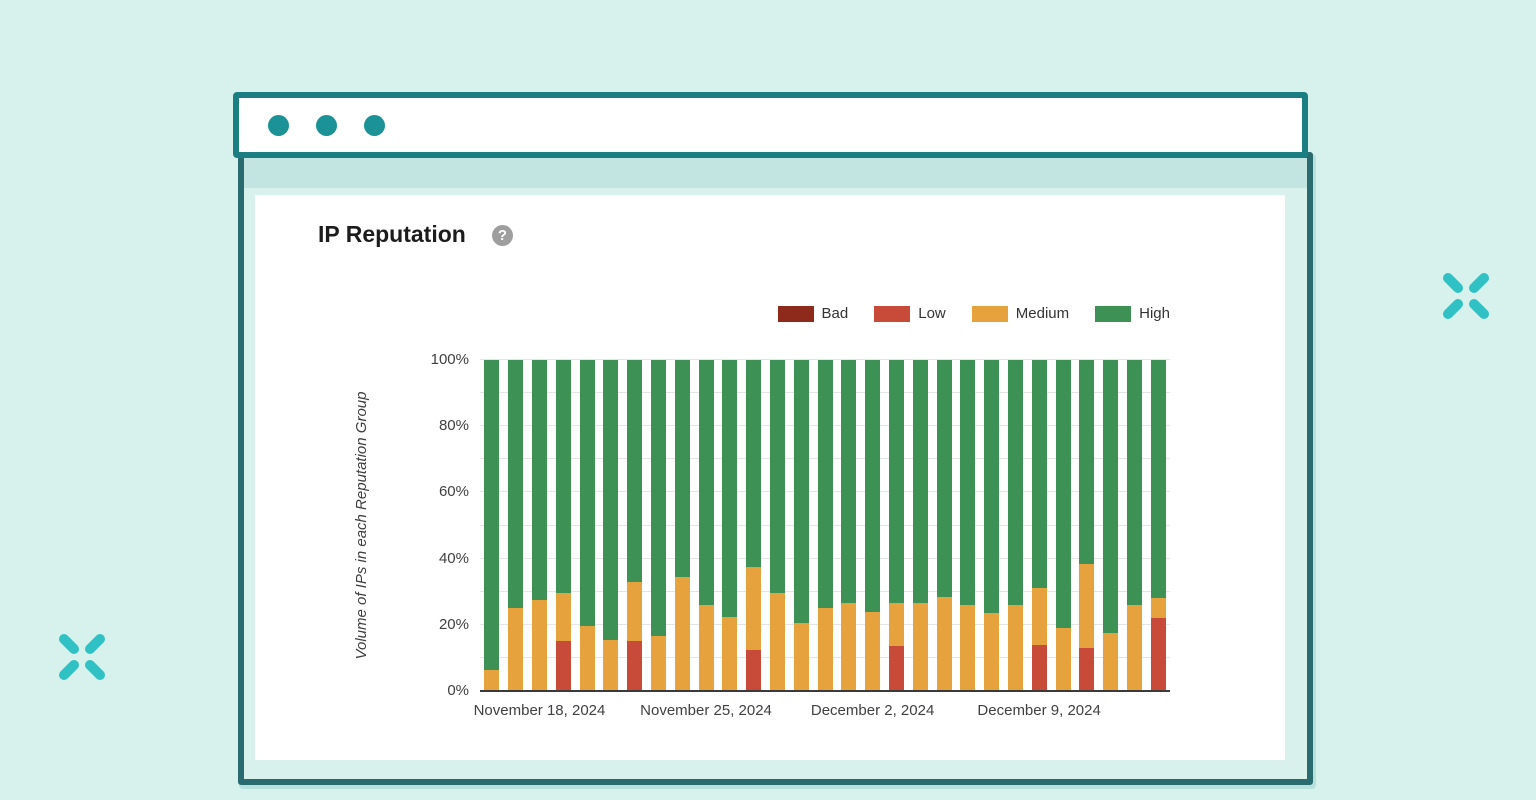 Image resolution: width=1536 pixels, height=800 pixels. Describe the element at coordinates (502, 235) in the screenshot. I see `help-icon: ?` at that location.